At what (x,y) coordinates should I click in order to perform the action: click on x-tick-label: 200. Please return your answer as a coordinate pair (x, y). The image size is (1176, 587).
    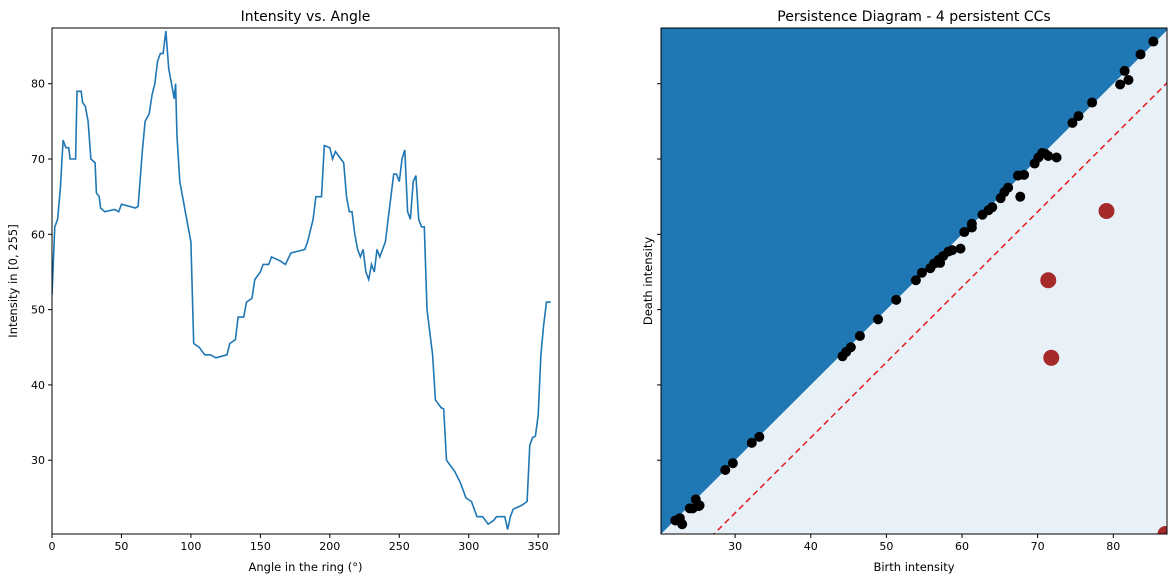
    Looking at the image, I should click on (329, 546).